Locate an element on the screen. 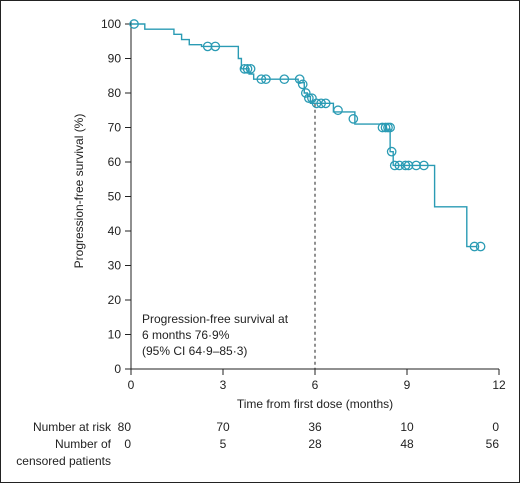 Image resolution: width=520 pixels, height=484 pixels. censored-row-label: Number of is located at coordinates (83, 444).